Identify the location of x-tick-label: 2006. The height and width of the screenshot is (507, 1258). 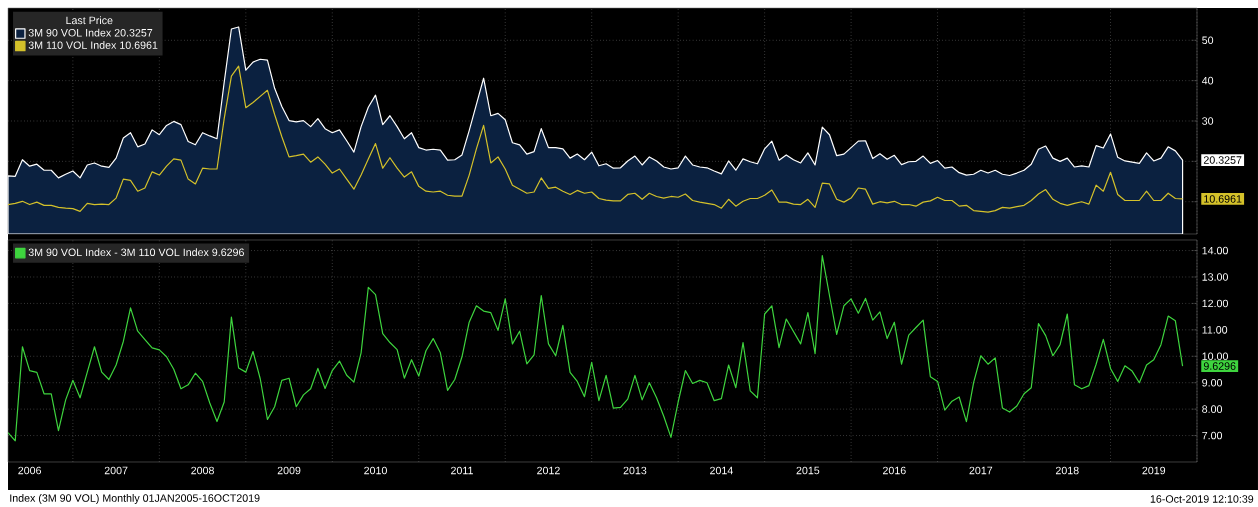
(30, 470).